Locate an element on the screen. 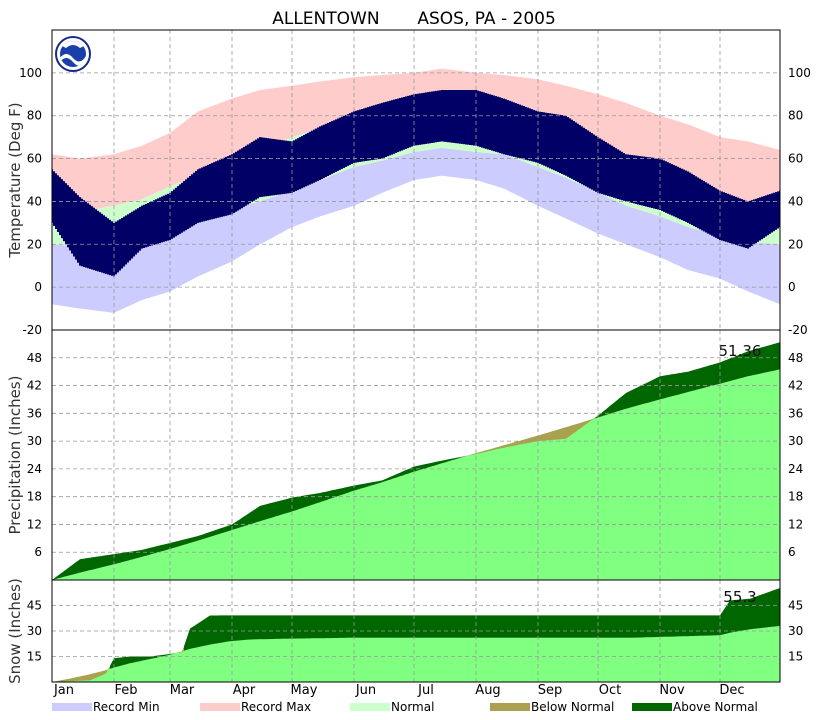  y-tick-label-right: 45 is located at coordinates (795, 606).